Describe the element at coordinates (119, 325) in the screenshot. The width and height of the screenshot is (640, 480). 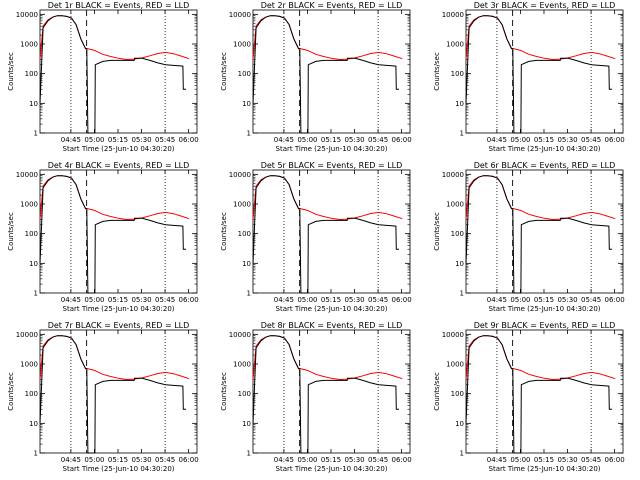
I see `chart-title: Det 7r BLACK = Events, RED = LLD` at that location.